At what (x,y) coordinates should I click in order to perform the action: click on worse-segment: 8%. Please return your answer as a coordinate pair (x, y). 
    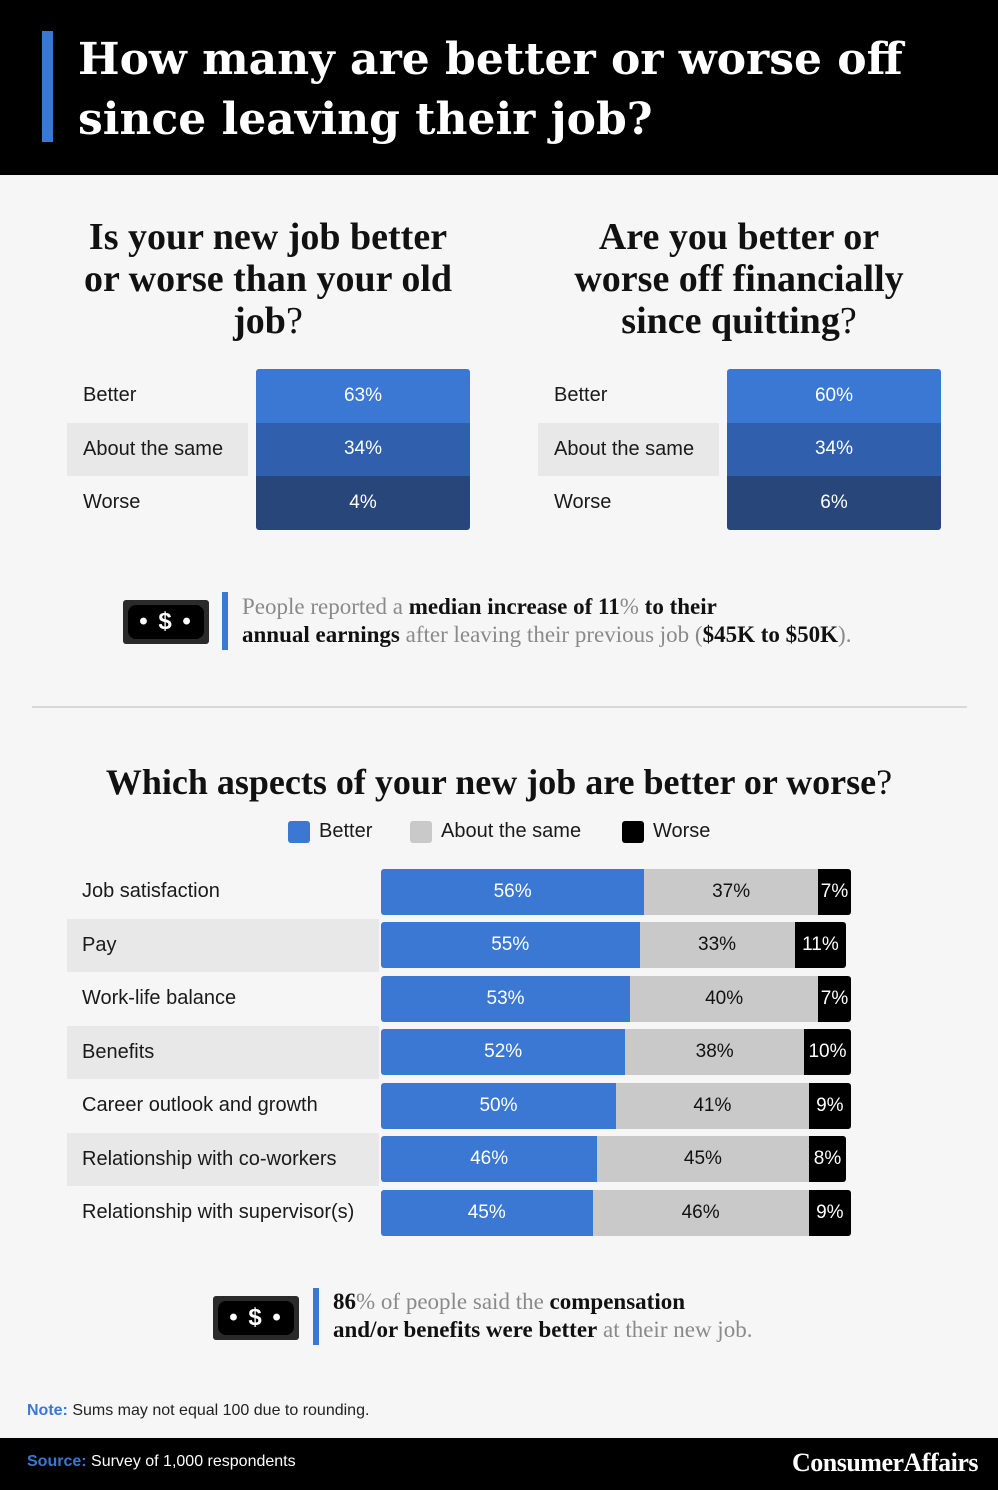
    Looking at the image, I should click on (827, 1159).